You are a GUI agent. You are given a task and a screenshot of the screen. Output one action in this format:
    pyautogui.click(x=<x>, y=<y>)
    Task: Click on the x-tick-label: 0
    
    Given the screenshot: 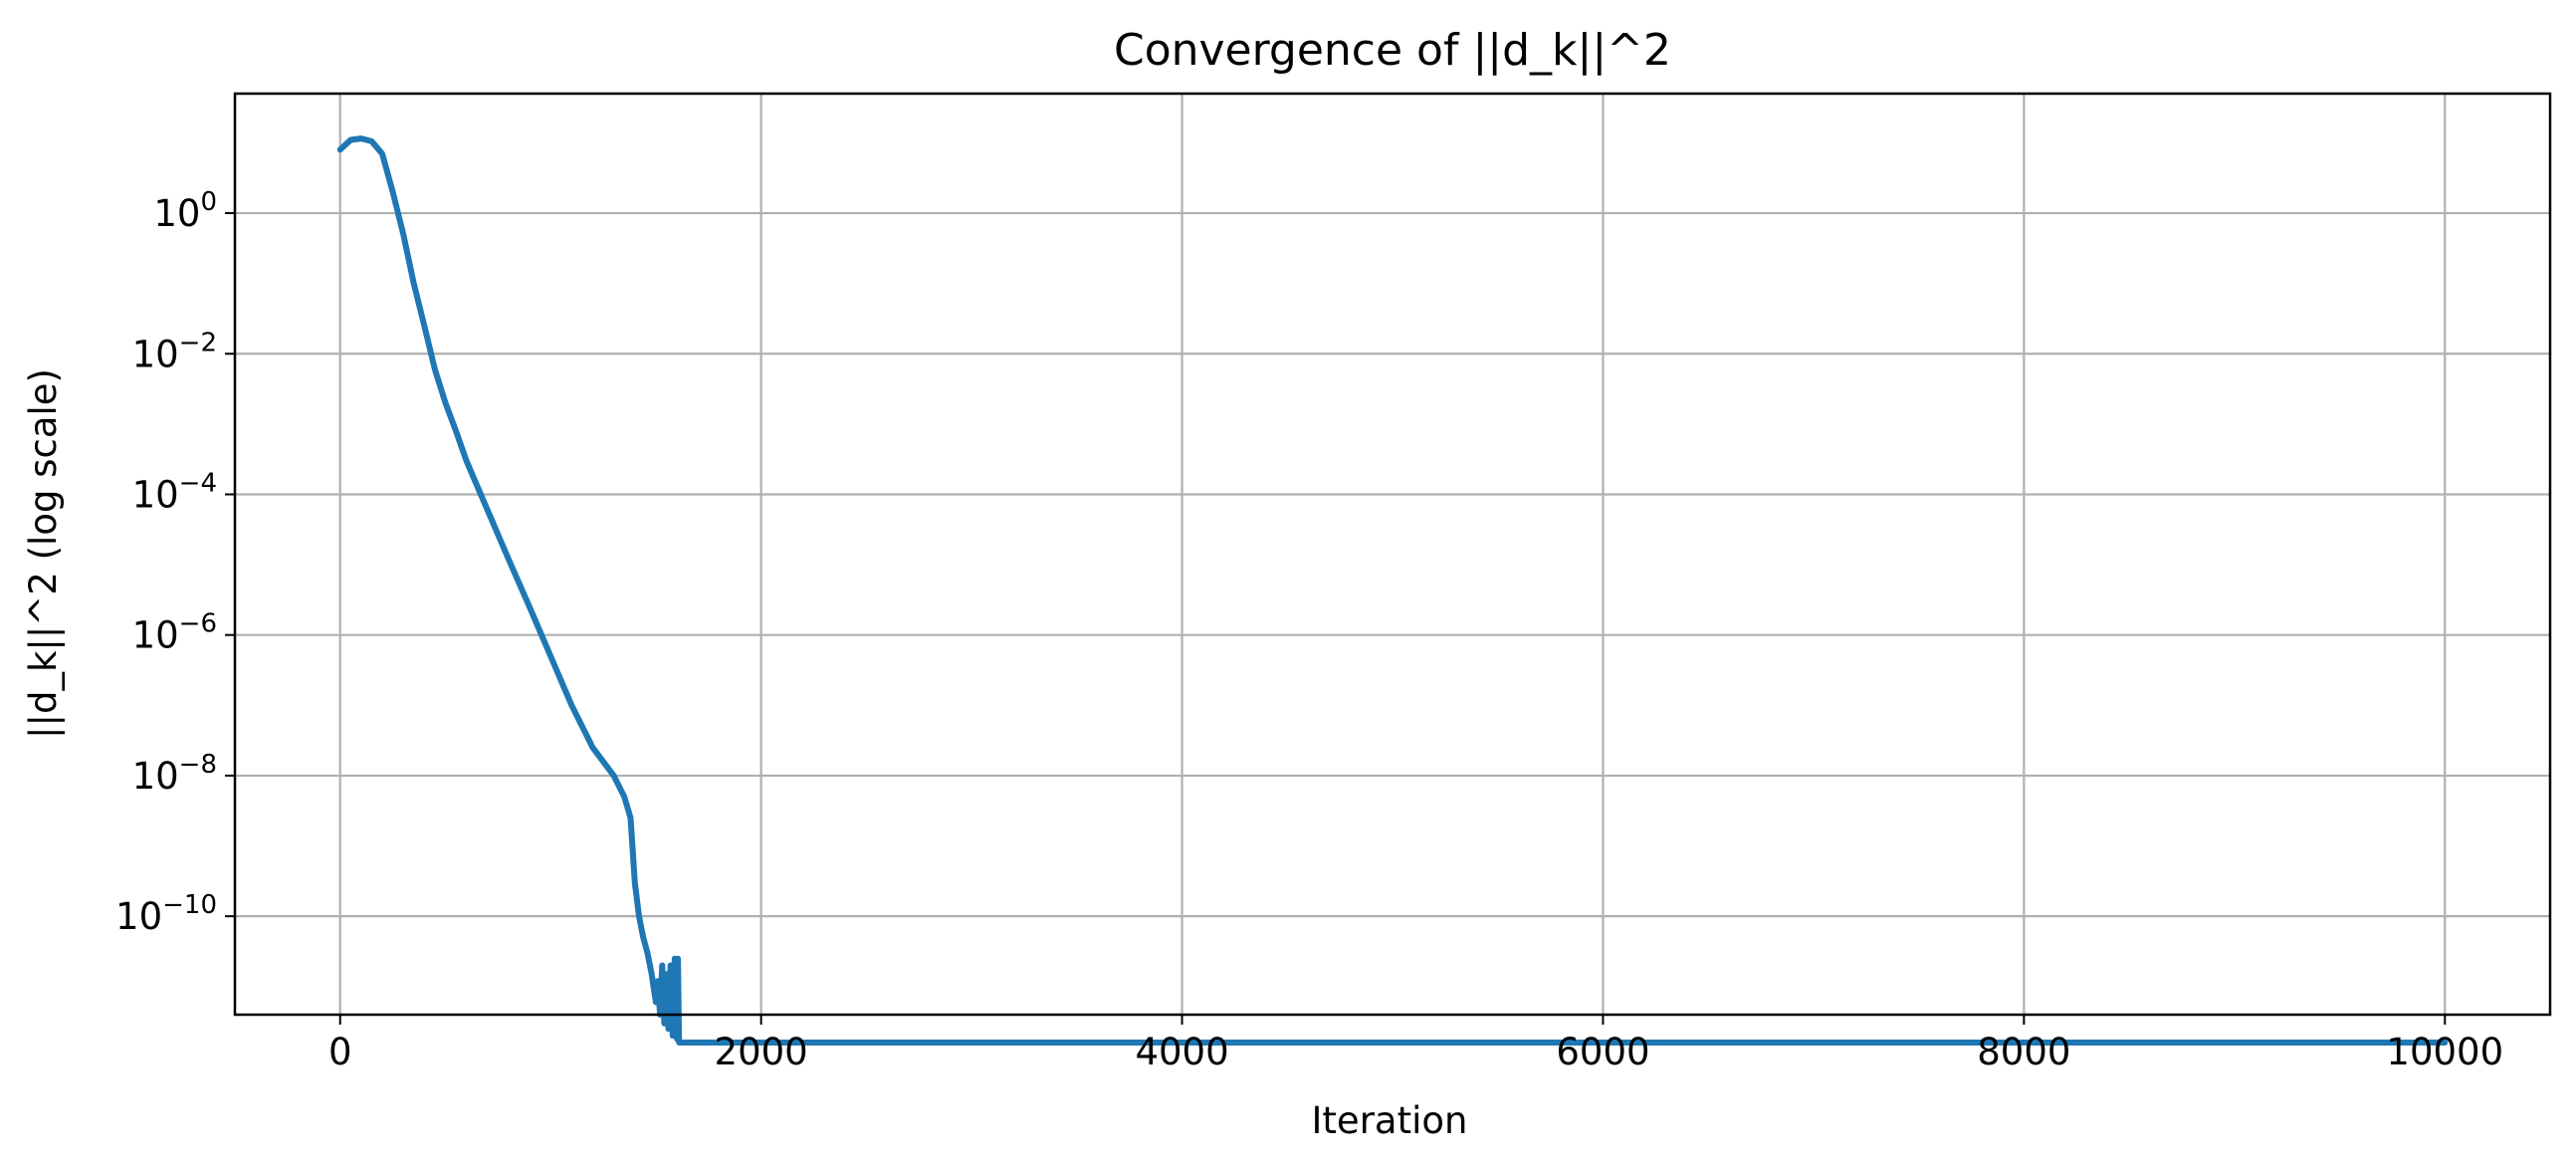 What is the action you would take?
    pyautogui.click(x=340, y=1052)
    